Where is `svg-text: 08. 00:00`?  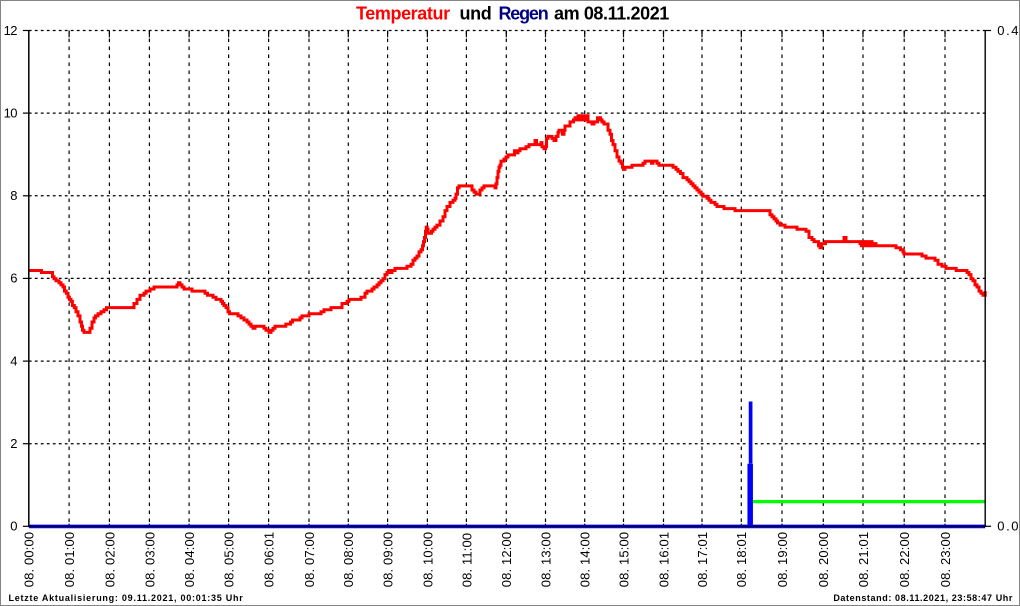 svg-text: 08. 00:00 is located at coordinates (29, 560).